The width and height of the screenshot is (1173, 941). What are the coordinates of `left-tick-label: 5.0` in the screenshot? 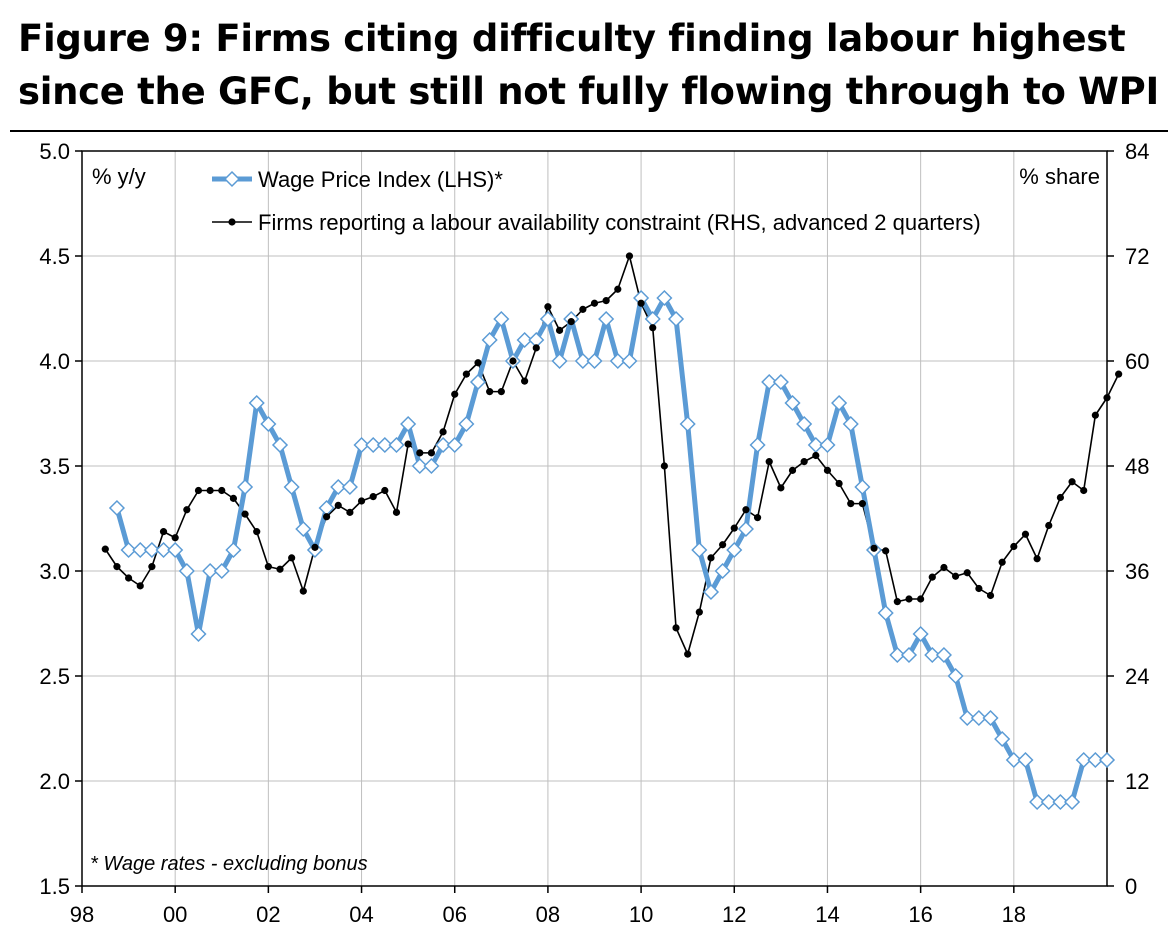 It's located at (54, 151).